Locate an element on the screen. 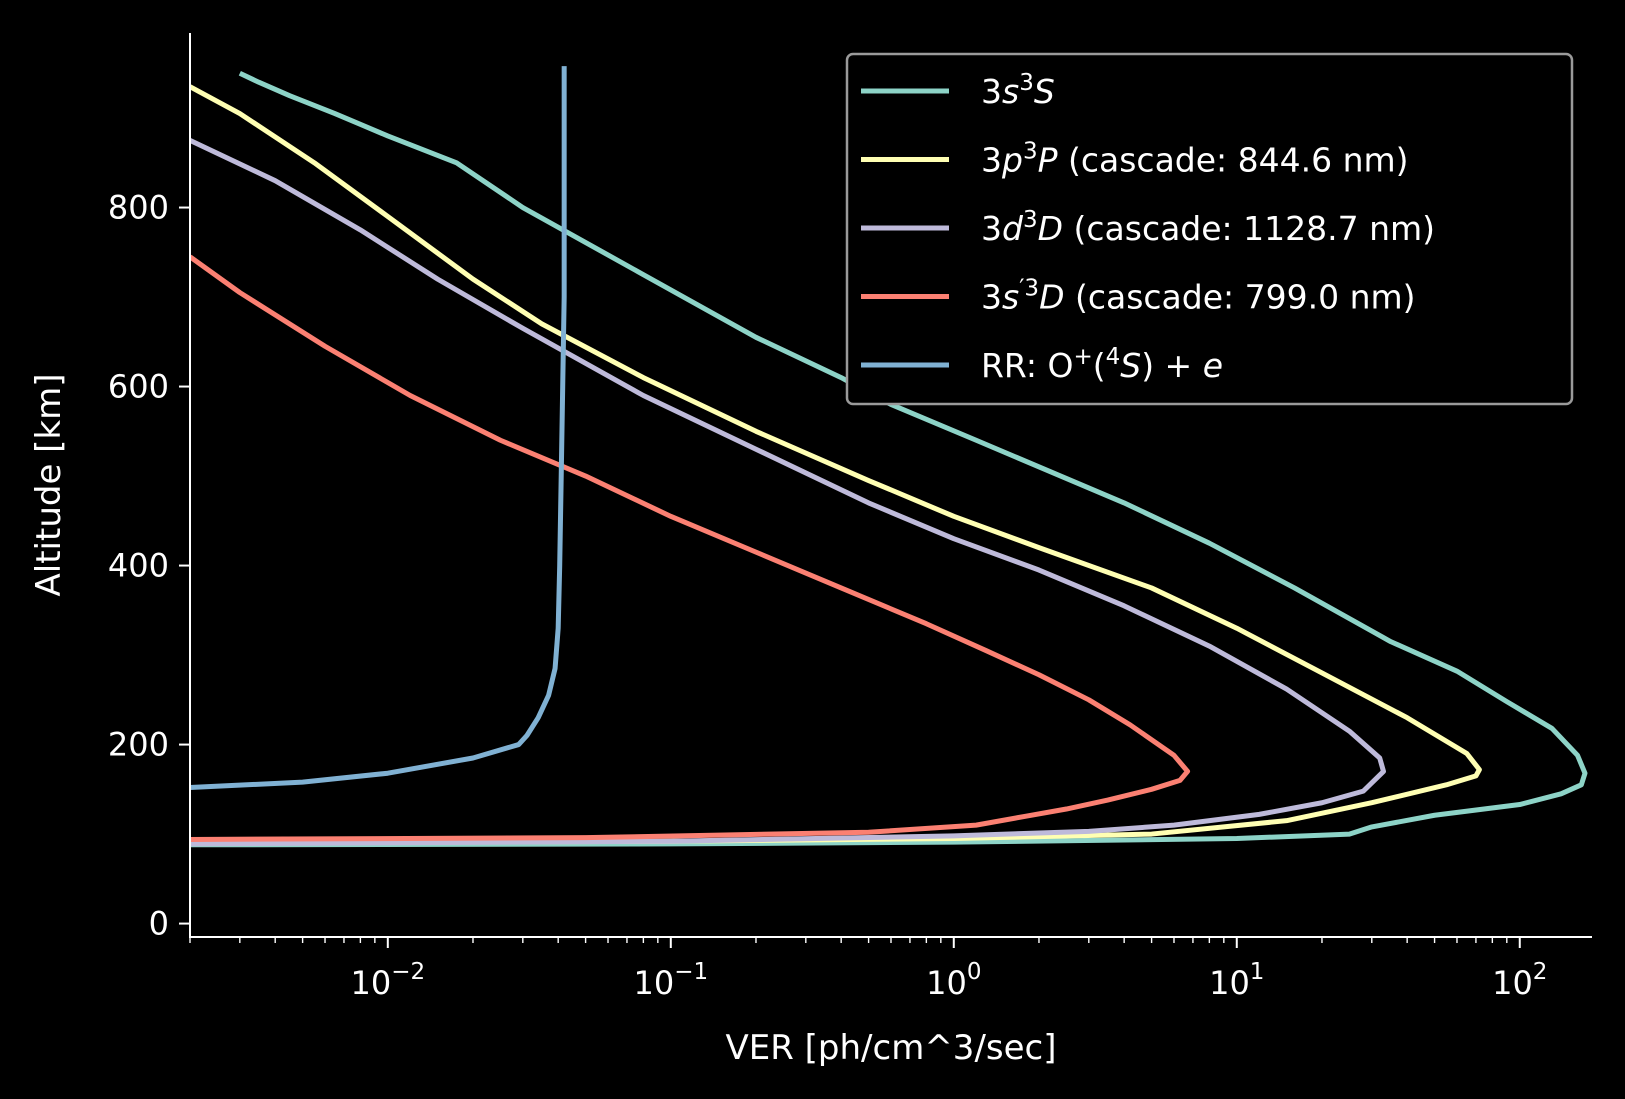  x-tick-exponent: 1 is located at coordinates (1257, 972).